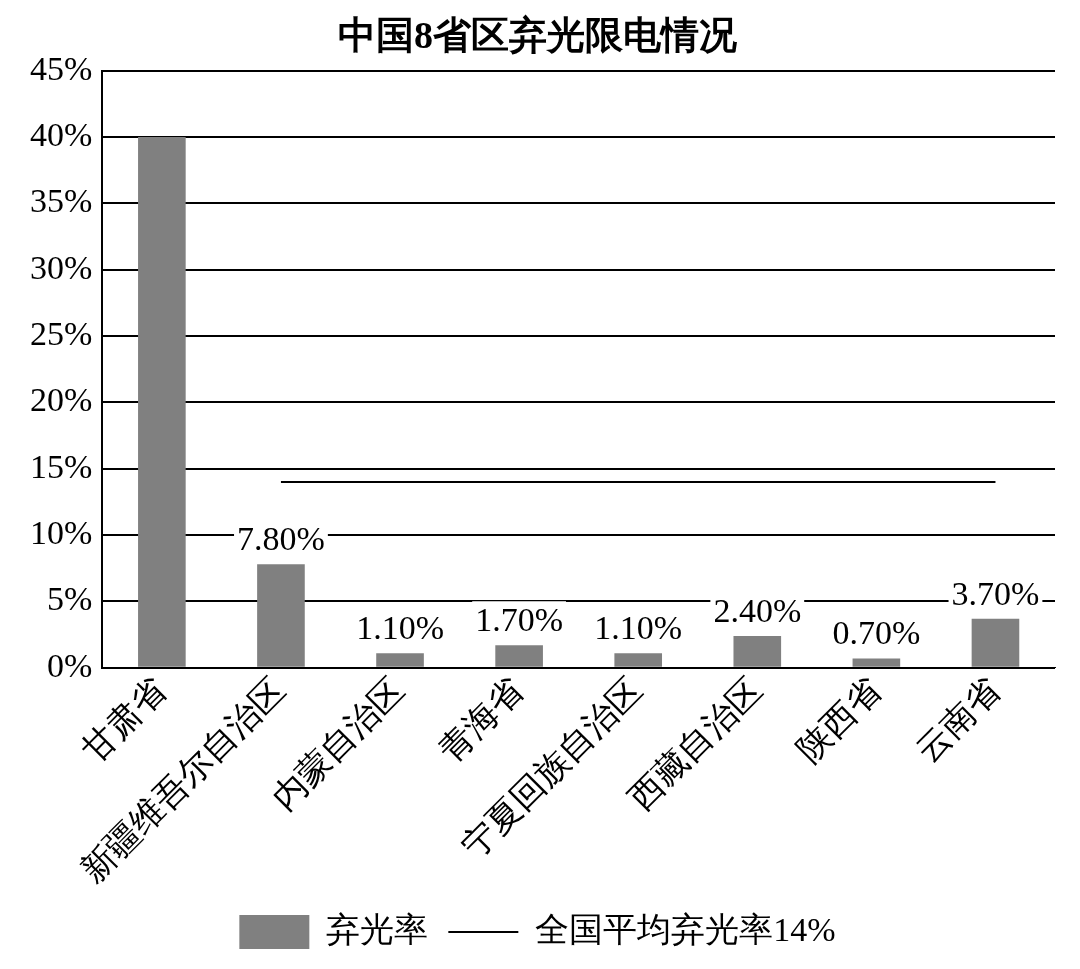 The width and height of the screenshot is (1080, 969). Describe the element at coordinates (281, 539) in the screenshot. I see `data-label: 7.80%` at that location.